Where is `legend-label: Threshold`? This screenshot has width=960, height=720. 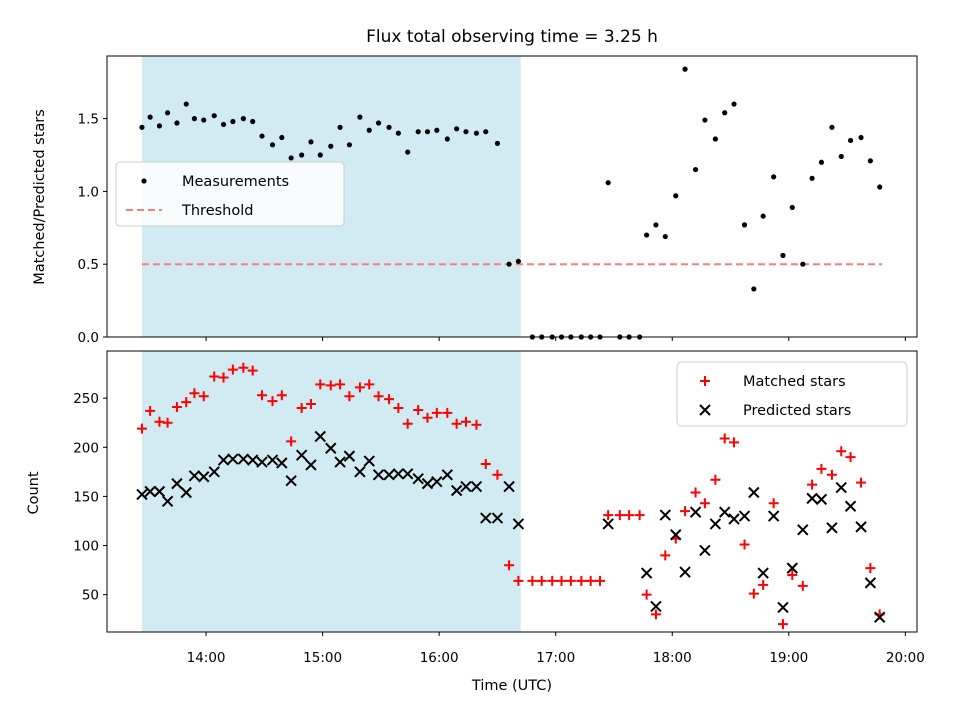
legend-label: Threshold is located at coordinates (217, 211).